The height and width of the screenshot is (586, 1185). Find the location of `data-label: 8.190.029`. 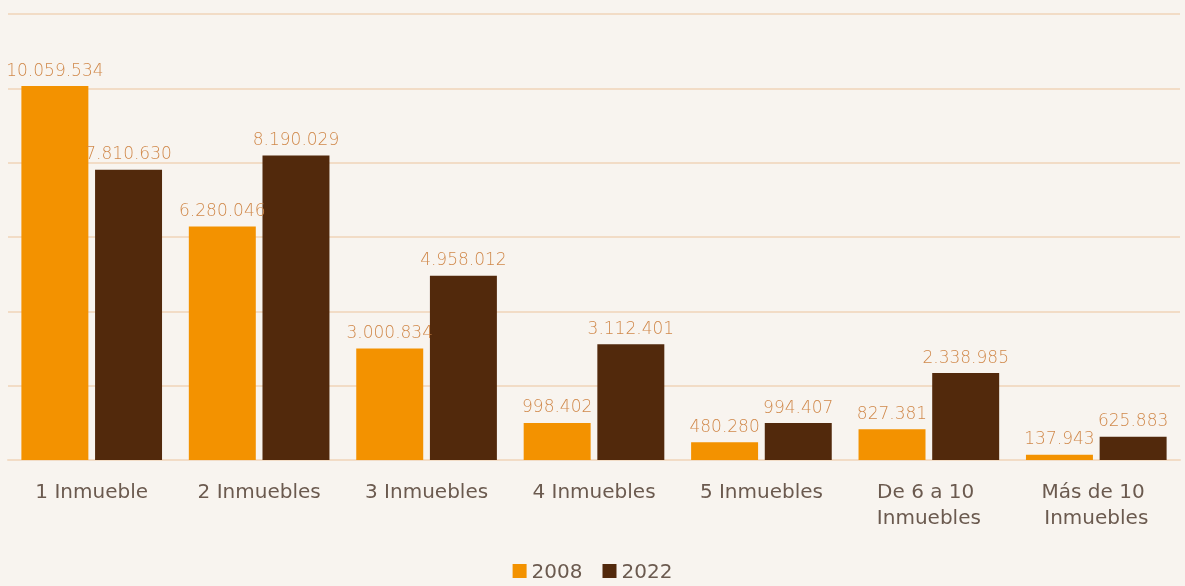

data-label: 8.190.029 is located at coordinates (296, 139).